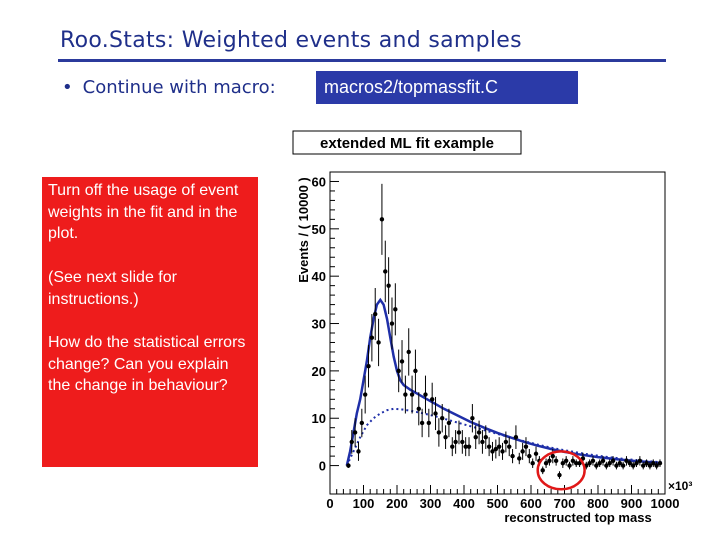  What do you see at coordinates (319, 181) in the screenshot?
I see `y-tick-label: 60` at bounding box center [319, 181].